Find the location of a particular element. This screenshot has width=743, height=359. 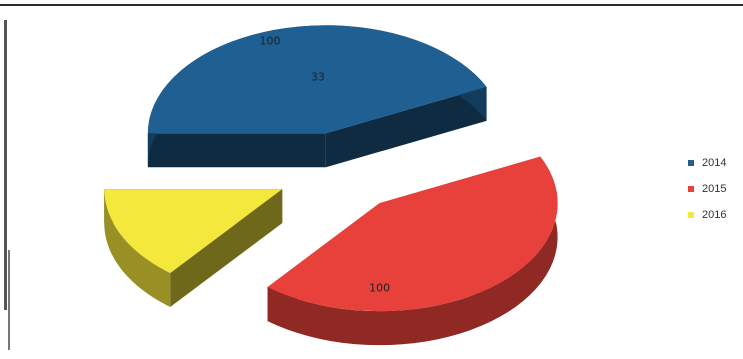

legend-item-2014: 2014 is located at coordinates (707, 163).